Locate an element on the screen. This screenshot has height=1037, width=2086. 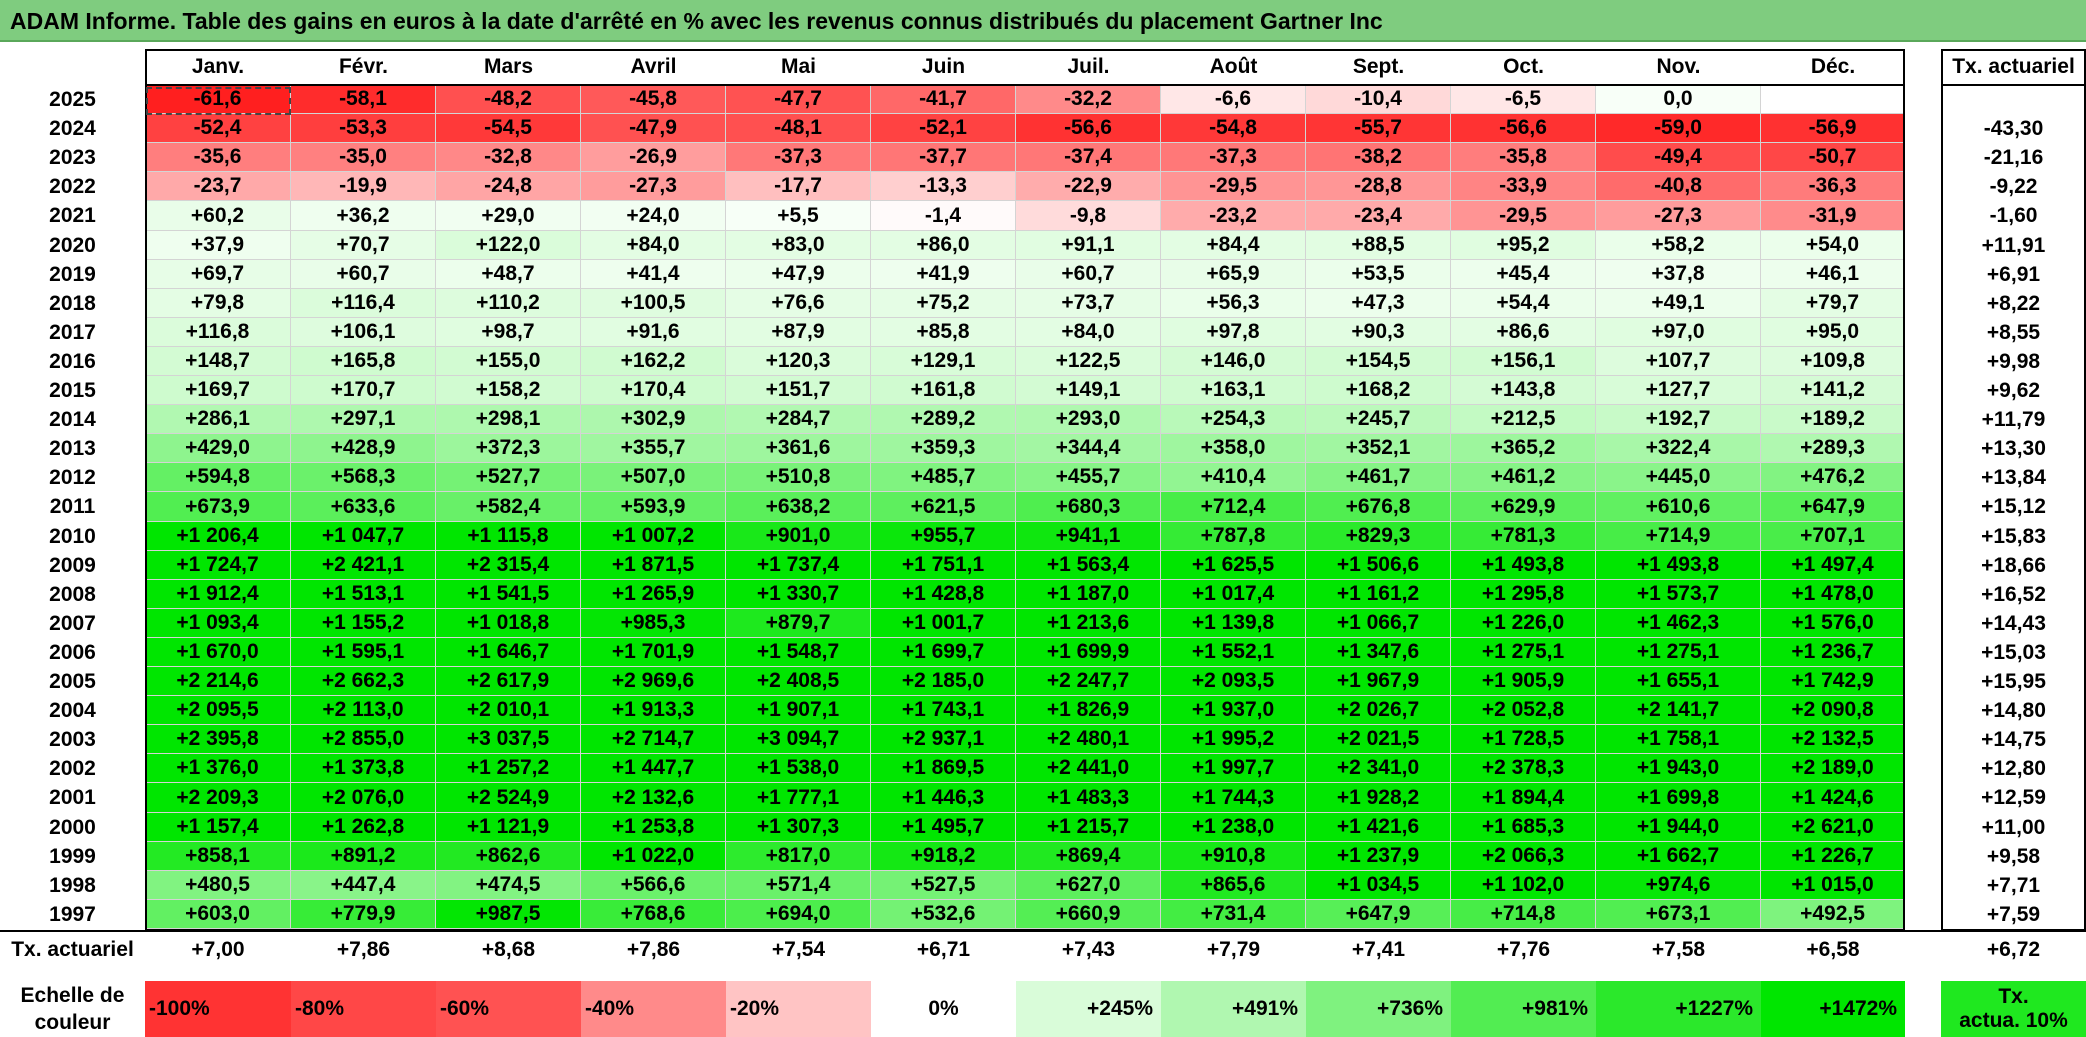
table-cell is located at coordinates (1833, 99).